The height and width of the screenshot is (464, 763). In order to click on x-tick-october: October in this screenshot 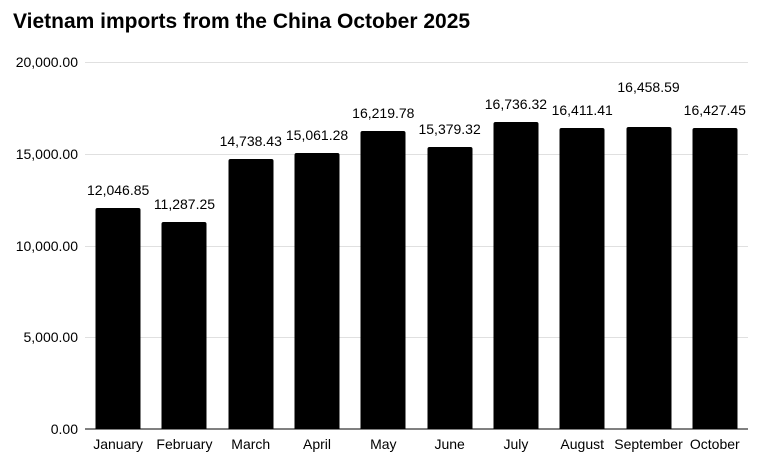, I will do `click(714, 444)`.